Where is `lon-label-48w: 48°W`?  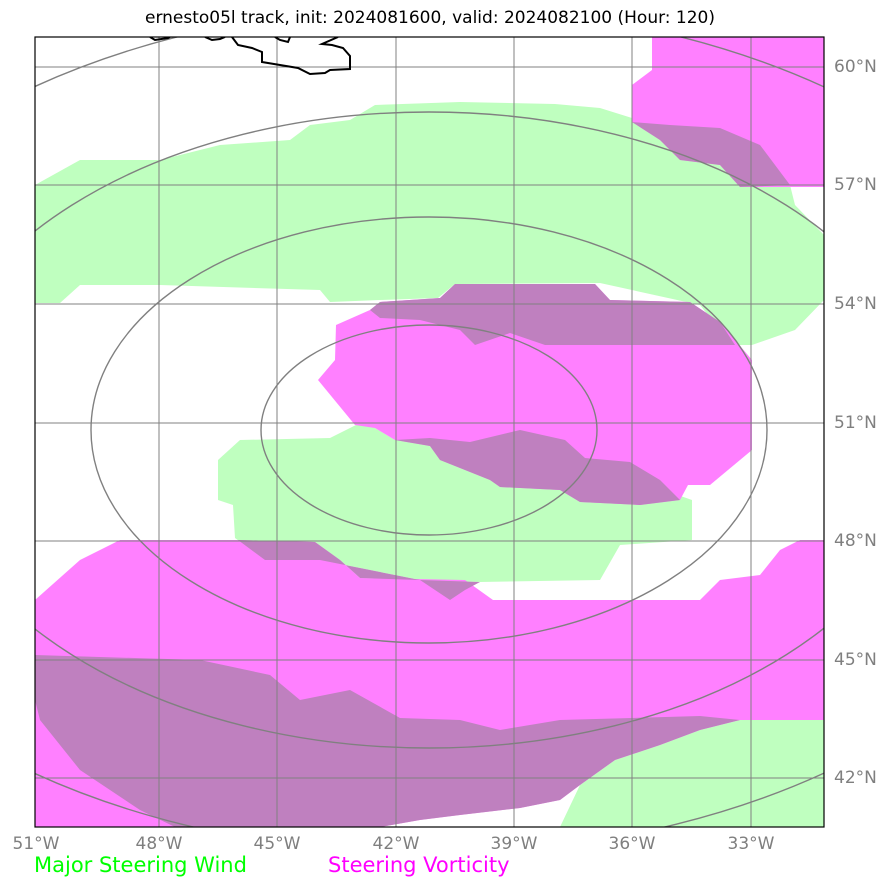
lon-label-48w: 48°W is located at coordinates (159, 844).